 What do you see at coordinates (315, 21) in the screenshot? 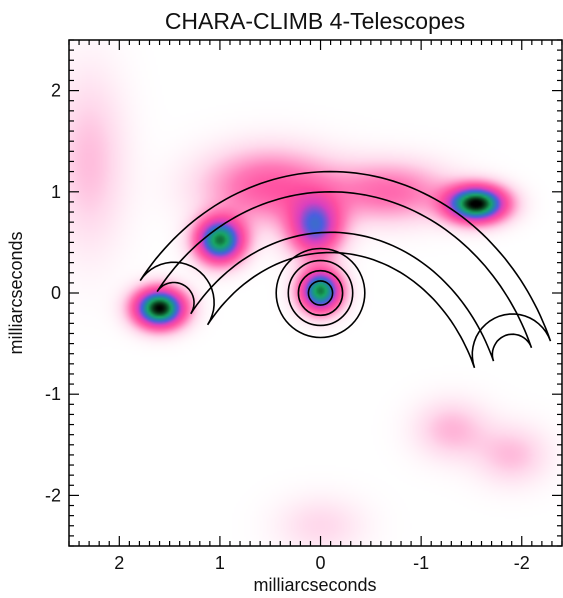
I see `chart-title: CHARA-CLIMB 4-Telescopes` at bounding box center [315, 21].